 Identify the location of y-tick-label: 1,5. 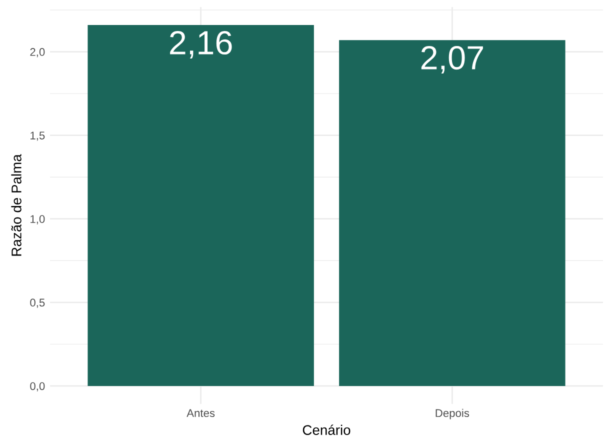
(37, 136).